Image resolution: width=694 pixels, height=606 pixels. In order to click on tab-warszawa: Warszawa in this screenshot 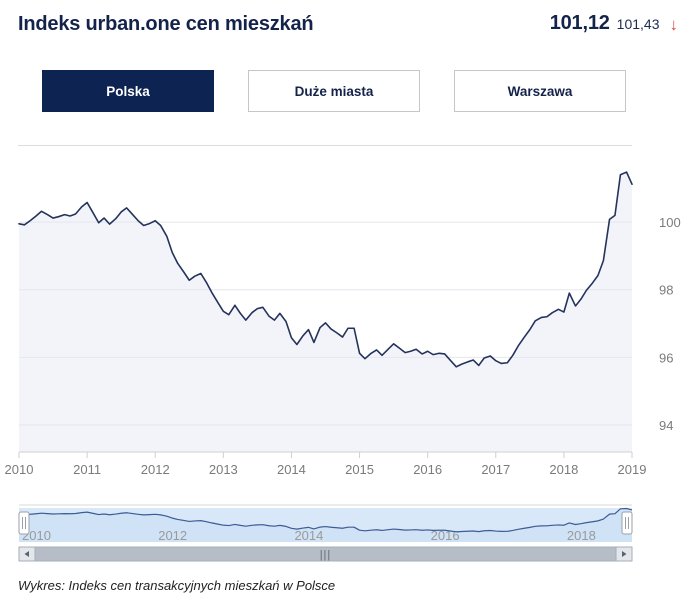, I will do `click(540, 91)`.